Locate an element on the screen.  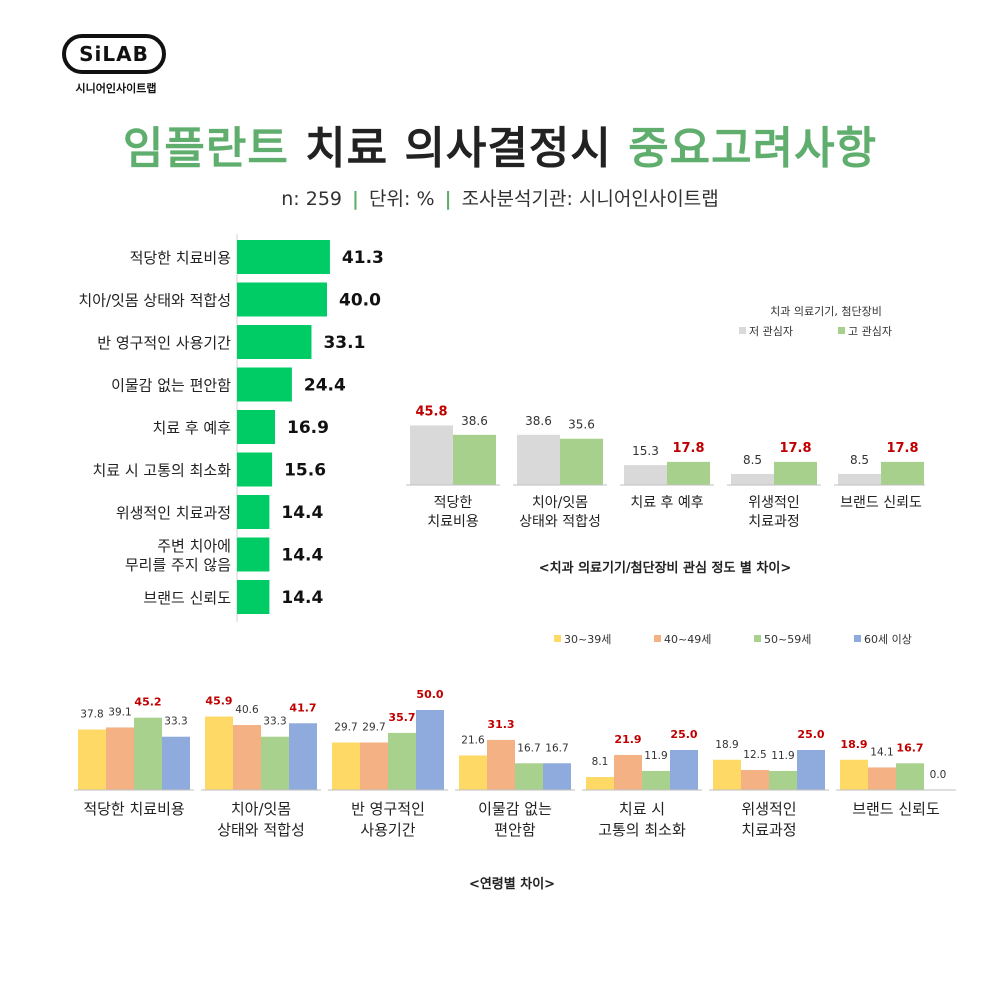
category-label: 반 영구적인 사용기간 is located at coordinates (164, 343).